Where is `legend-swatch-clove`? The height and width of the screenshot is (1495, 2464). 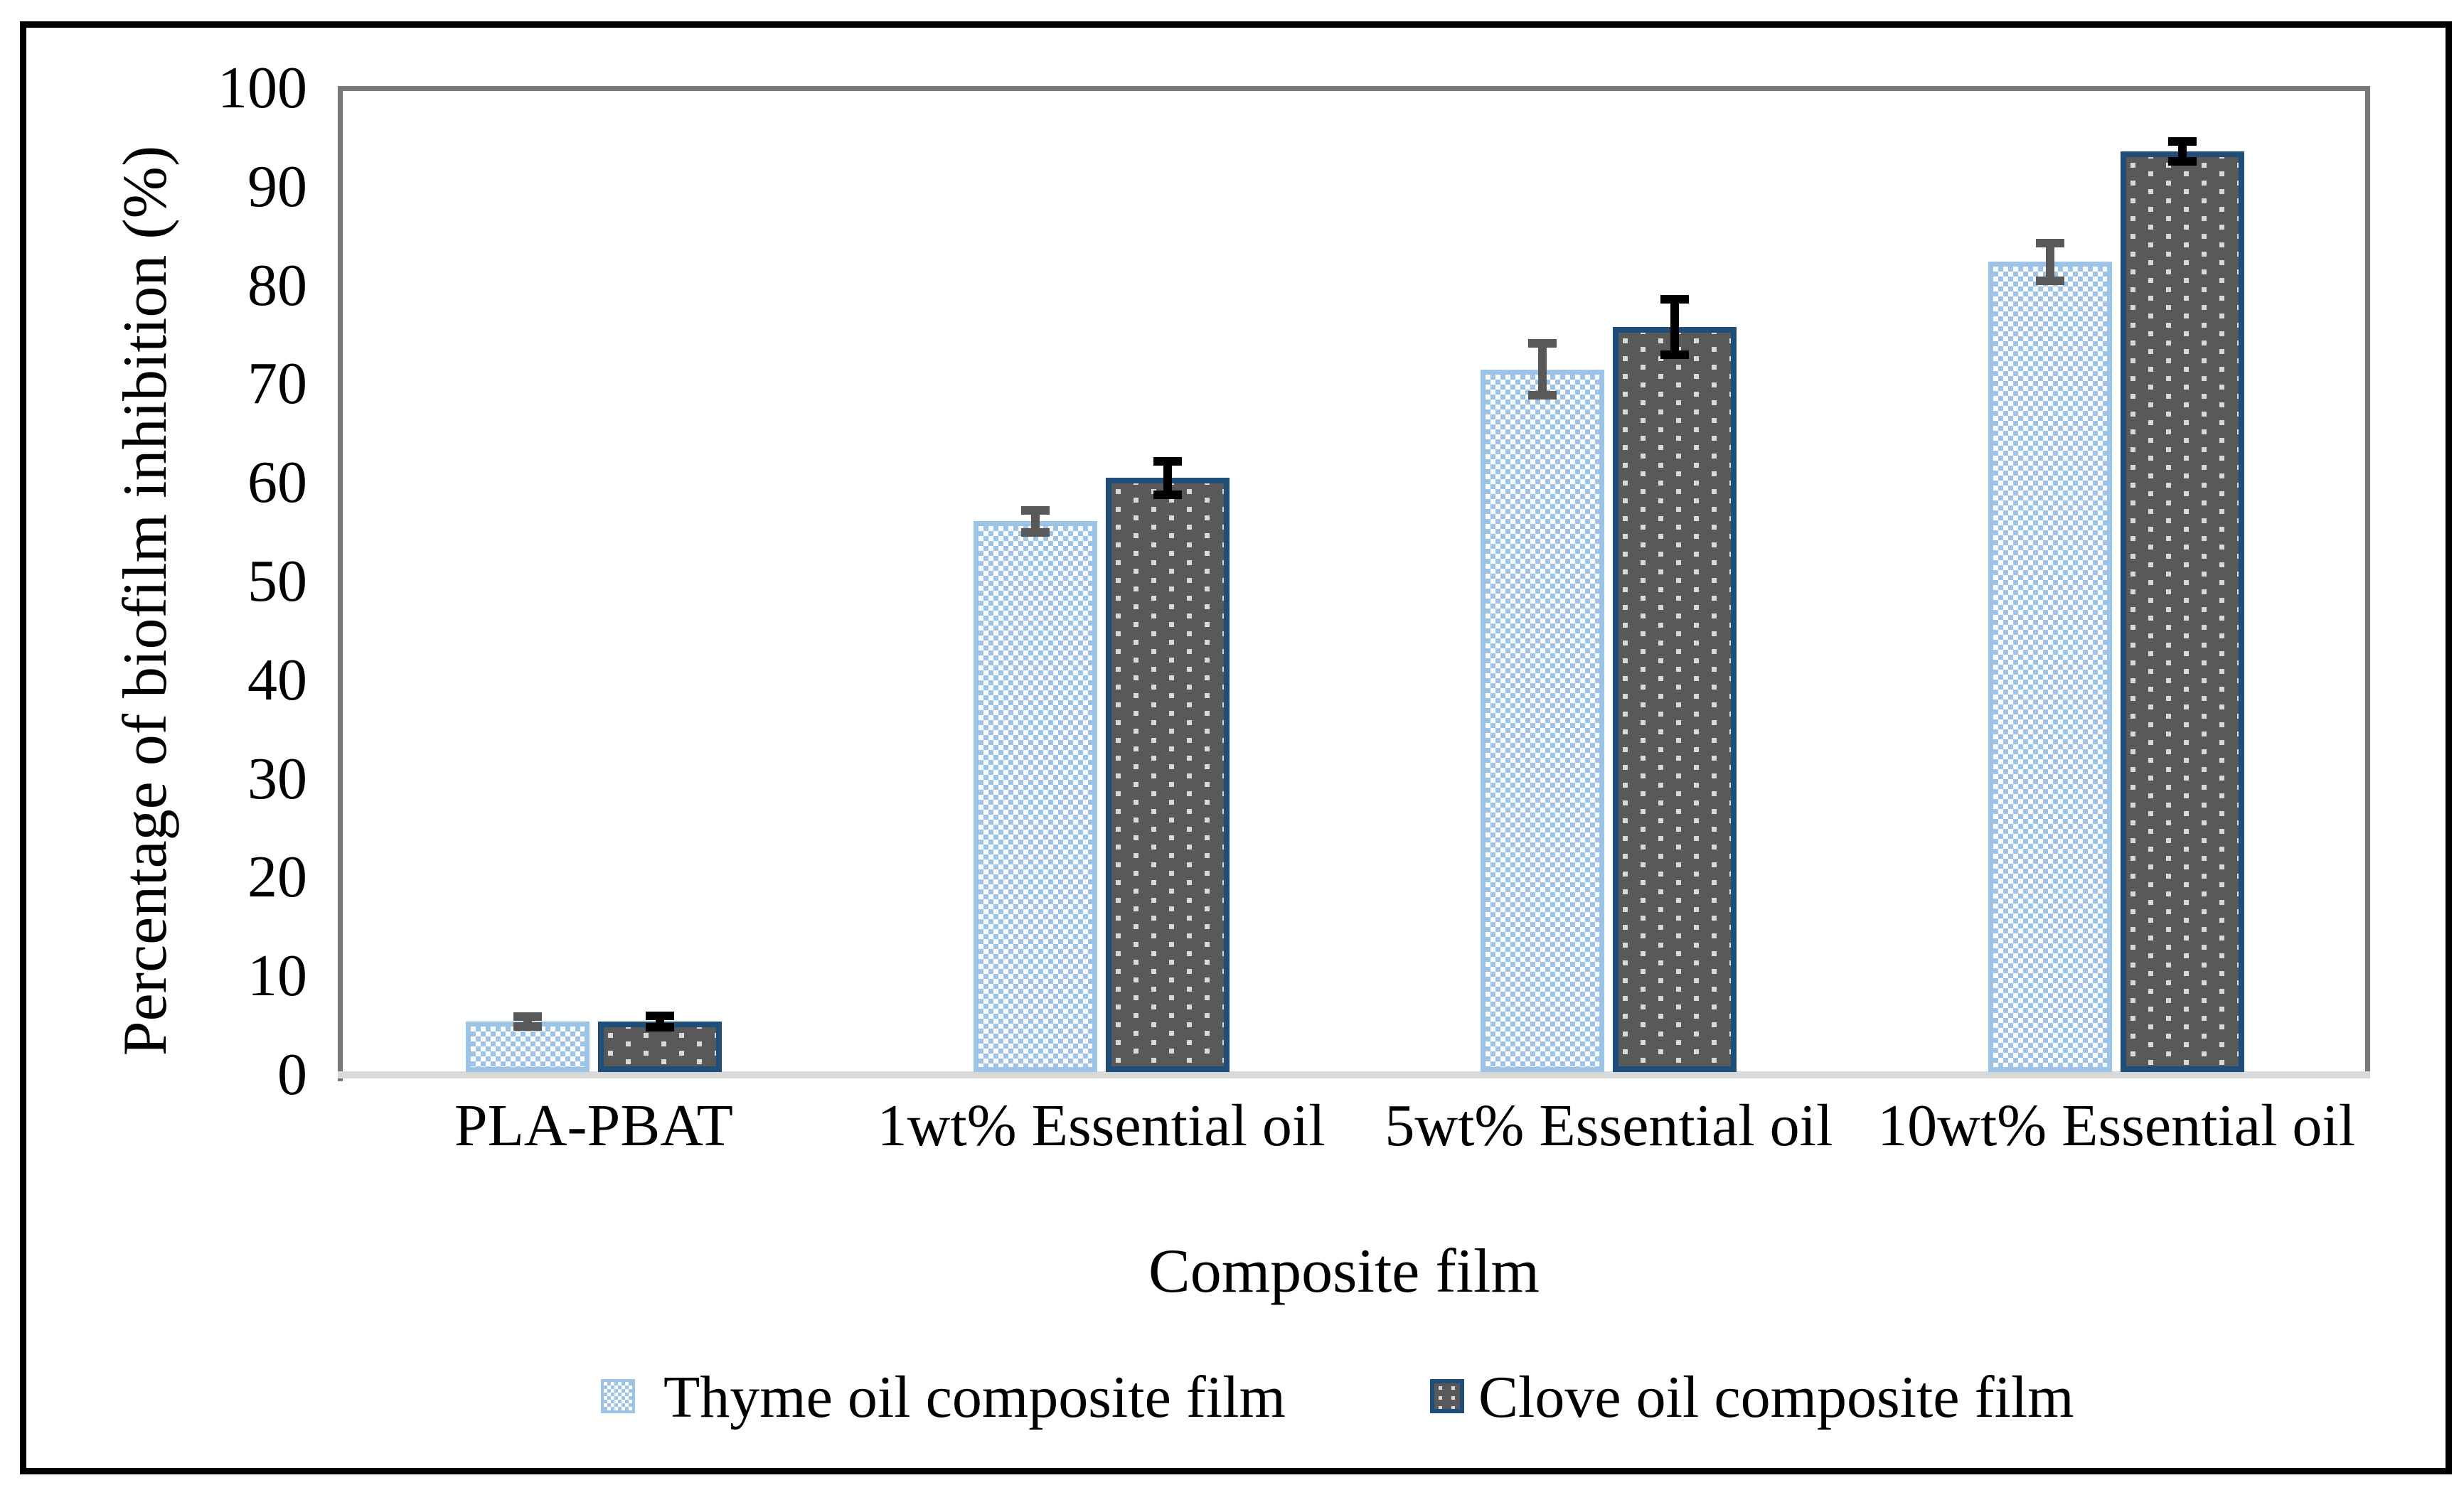 legend-swatch-clove is located at coordinates (1447, 1396).